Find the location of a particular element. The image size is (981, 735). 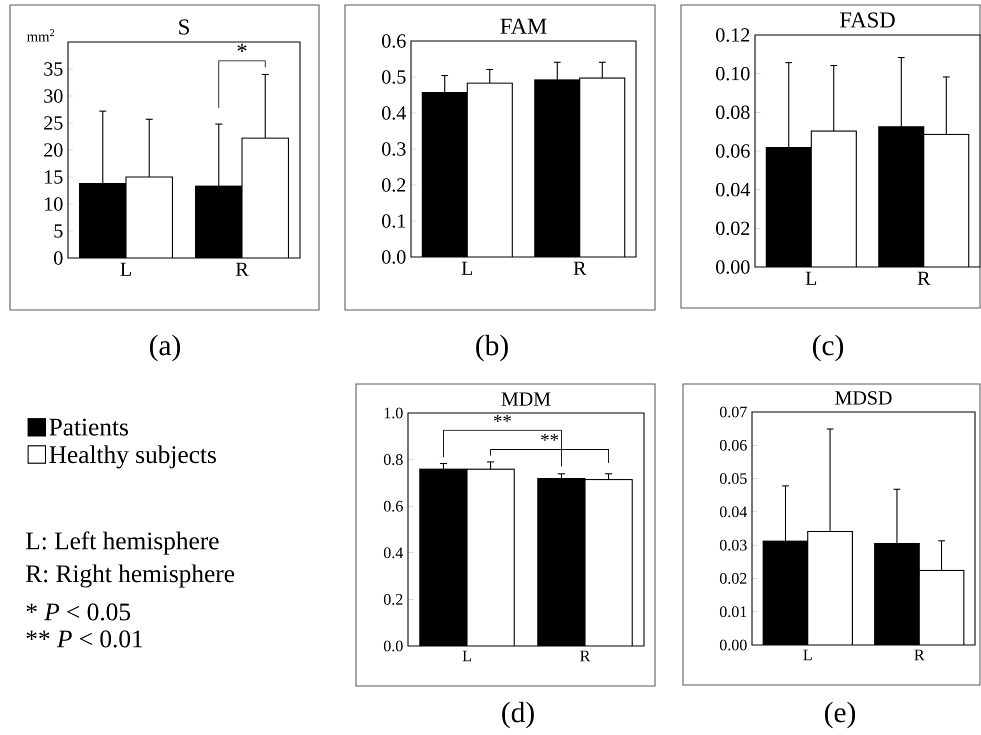

y-tick-label: 0.03 is located at coordinates (733, 545).